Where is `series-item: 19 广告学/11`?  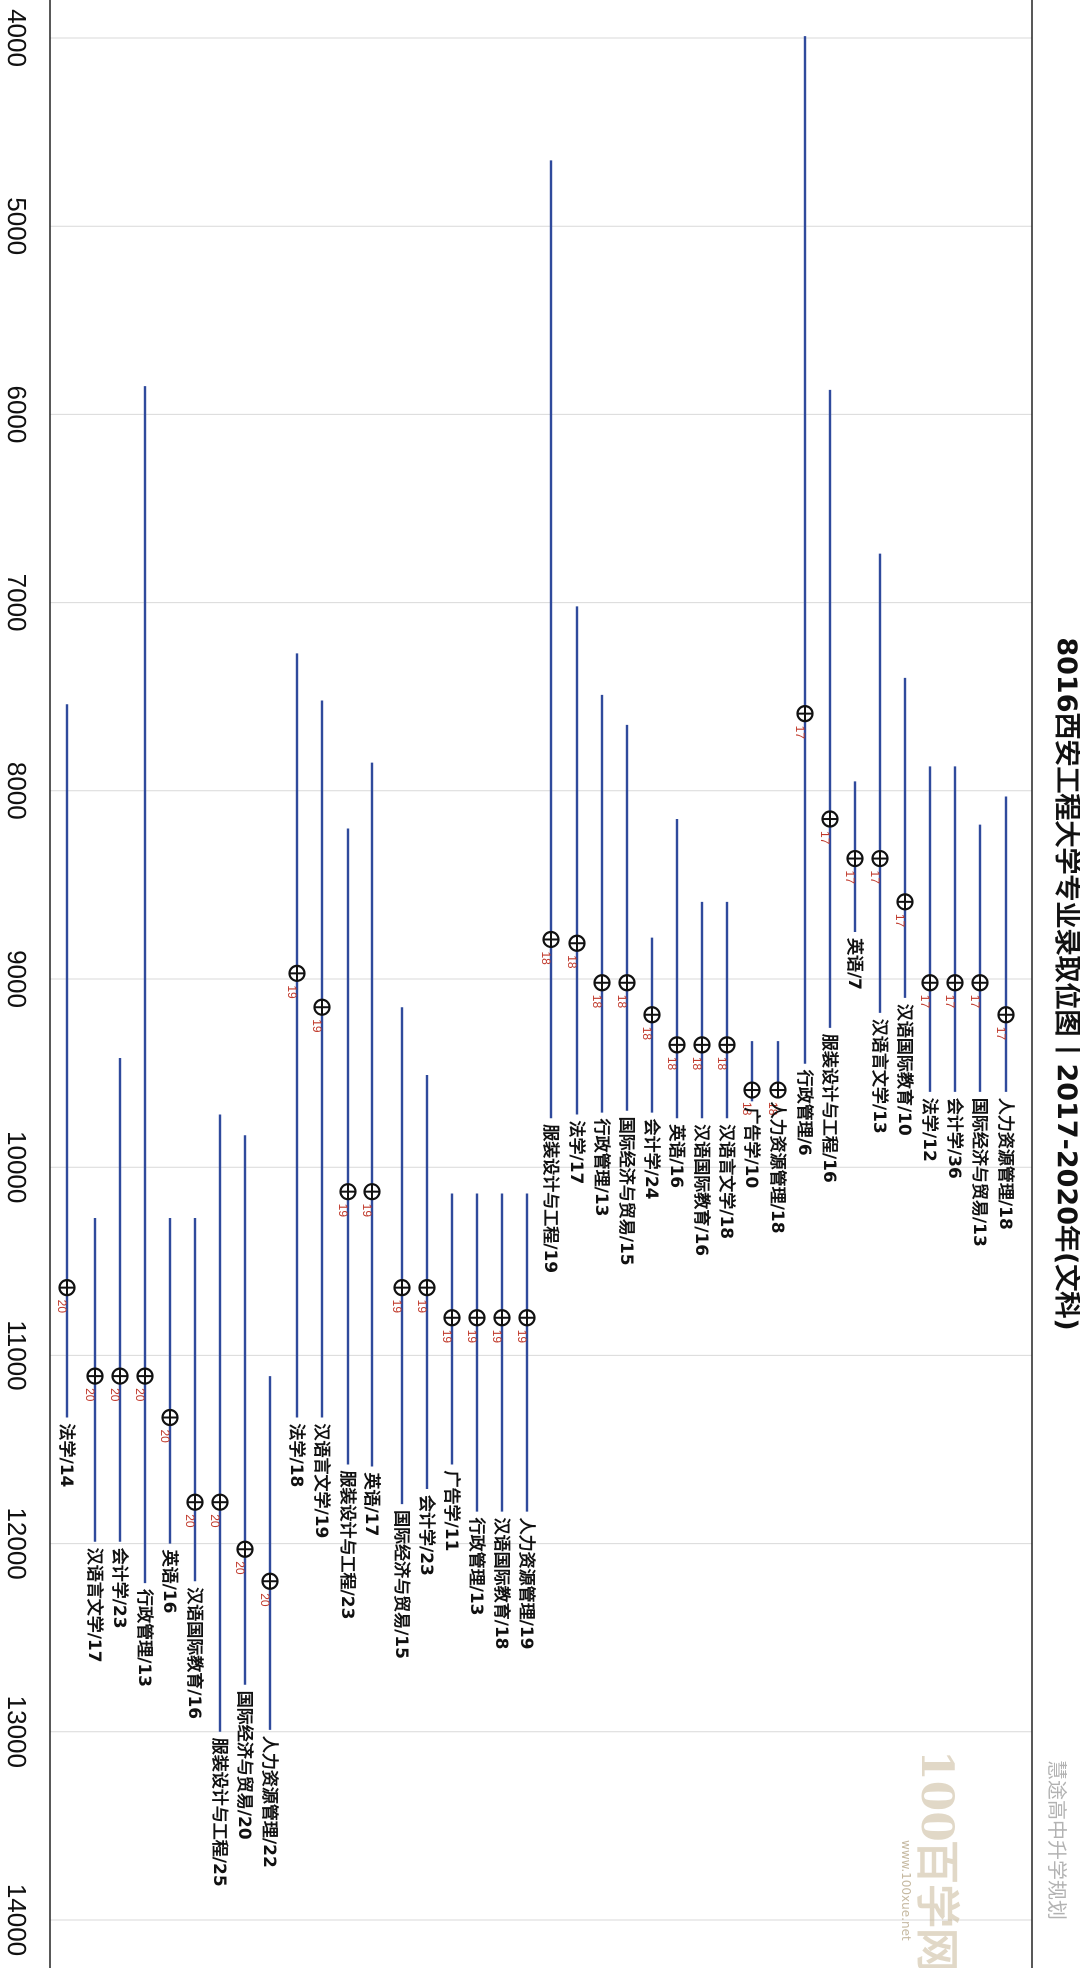 series-item: 19 广告学/11 is located at coordinates (451, 1372).